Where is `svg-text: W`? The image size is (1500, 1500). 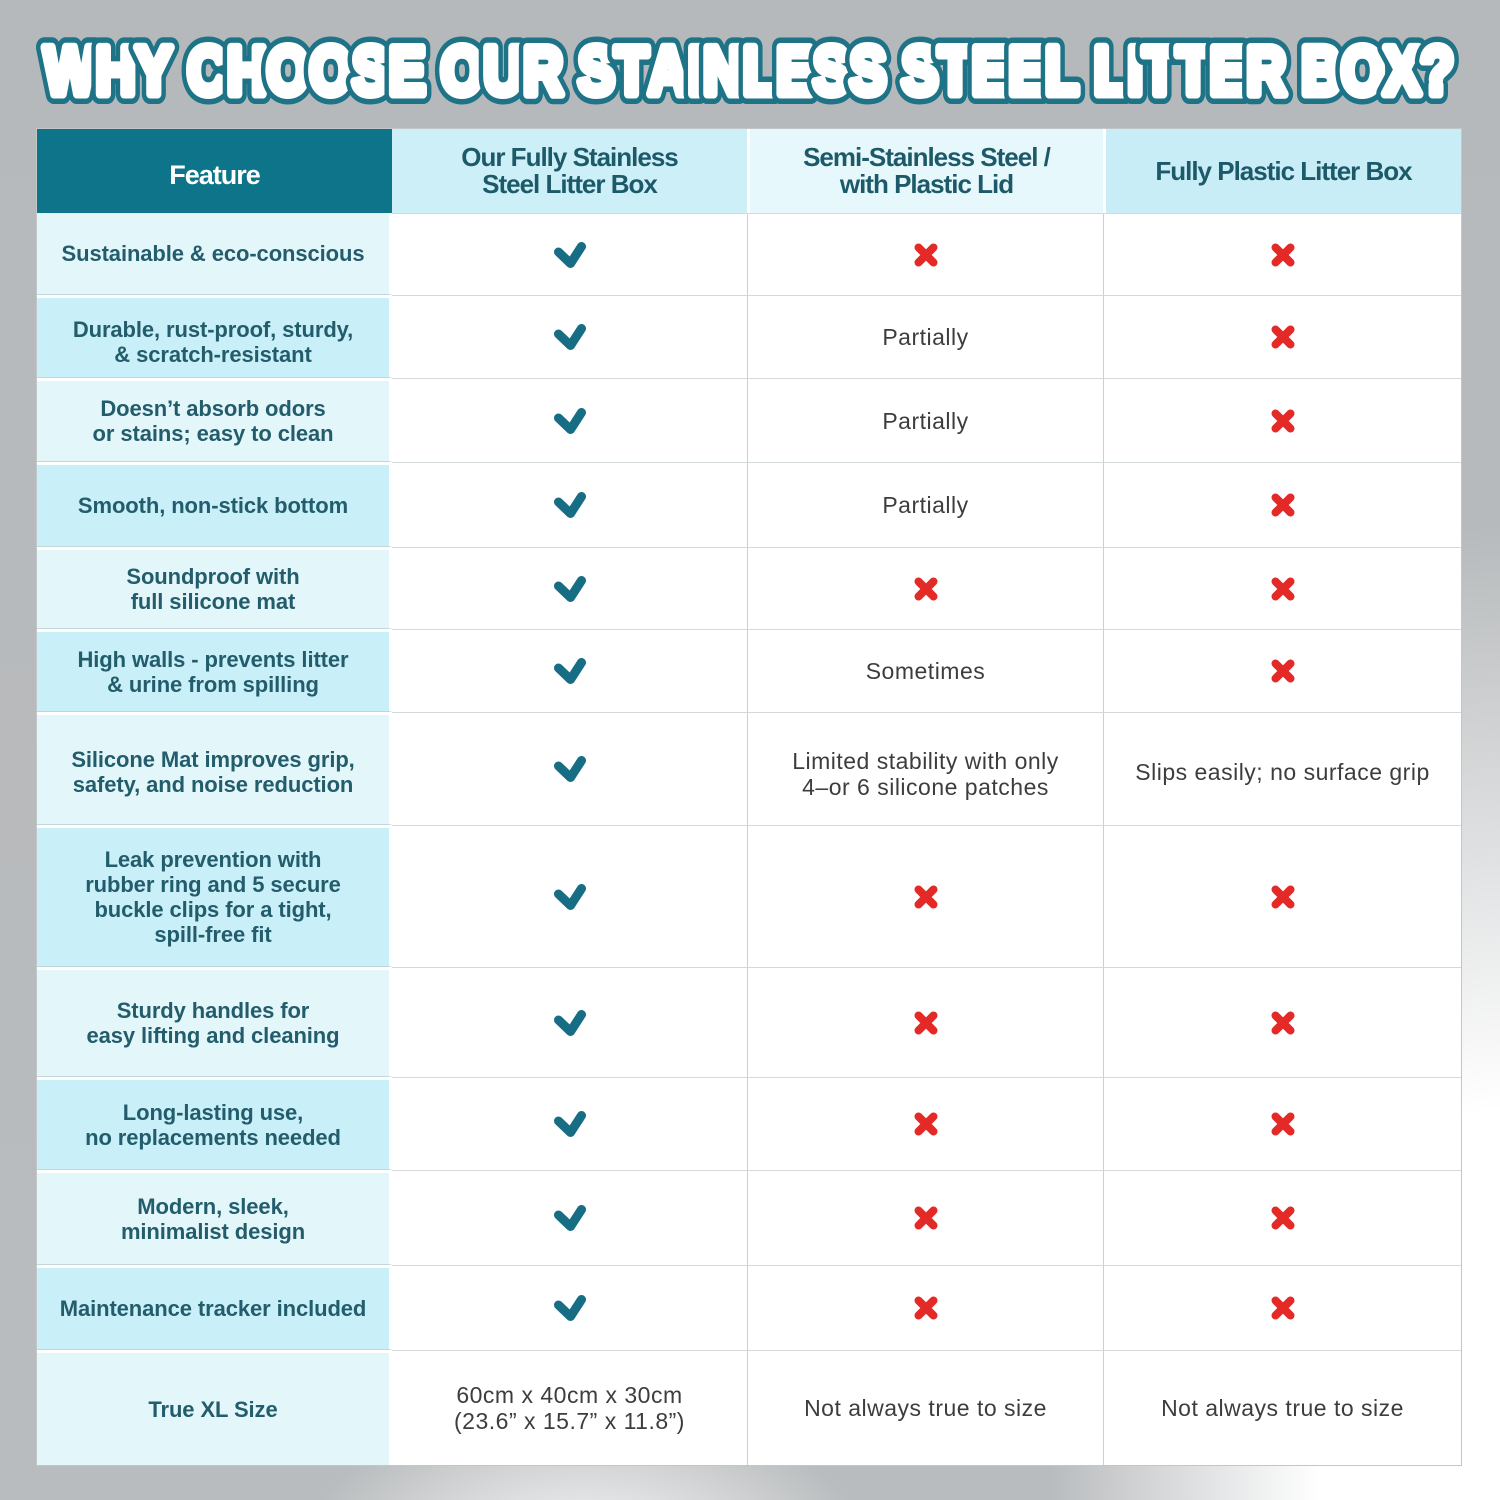 svg-text: W is located at coordinates (70, 71).